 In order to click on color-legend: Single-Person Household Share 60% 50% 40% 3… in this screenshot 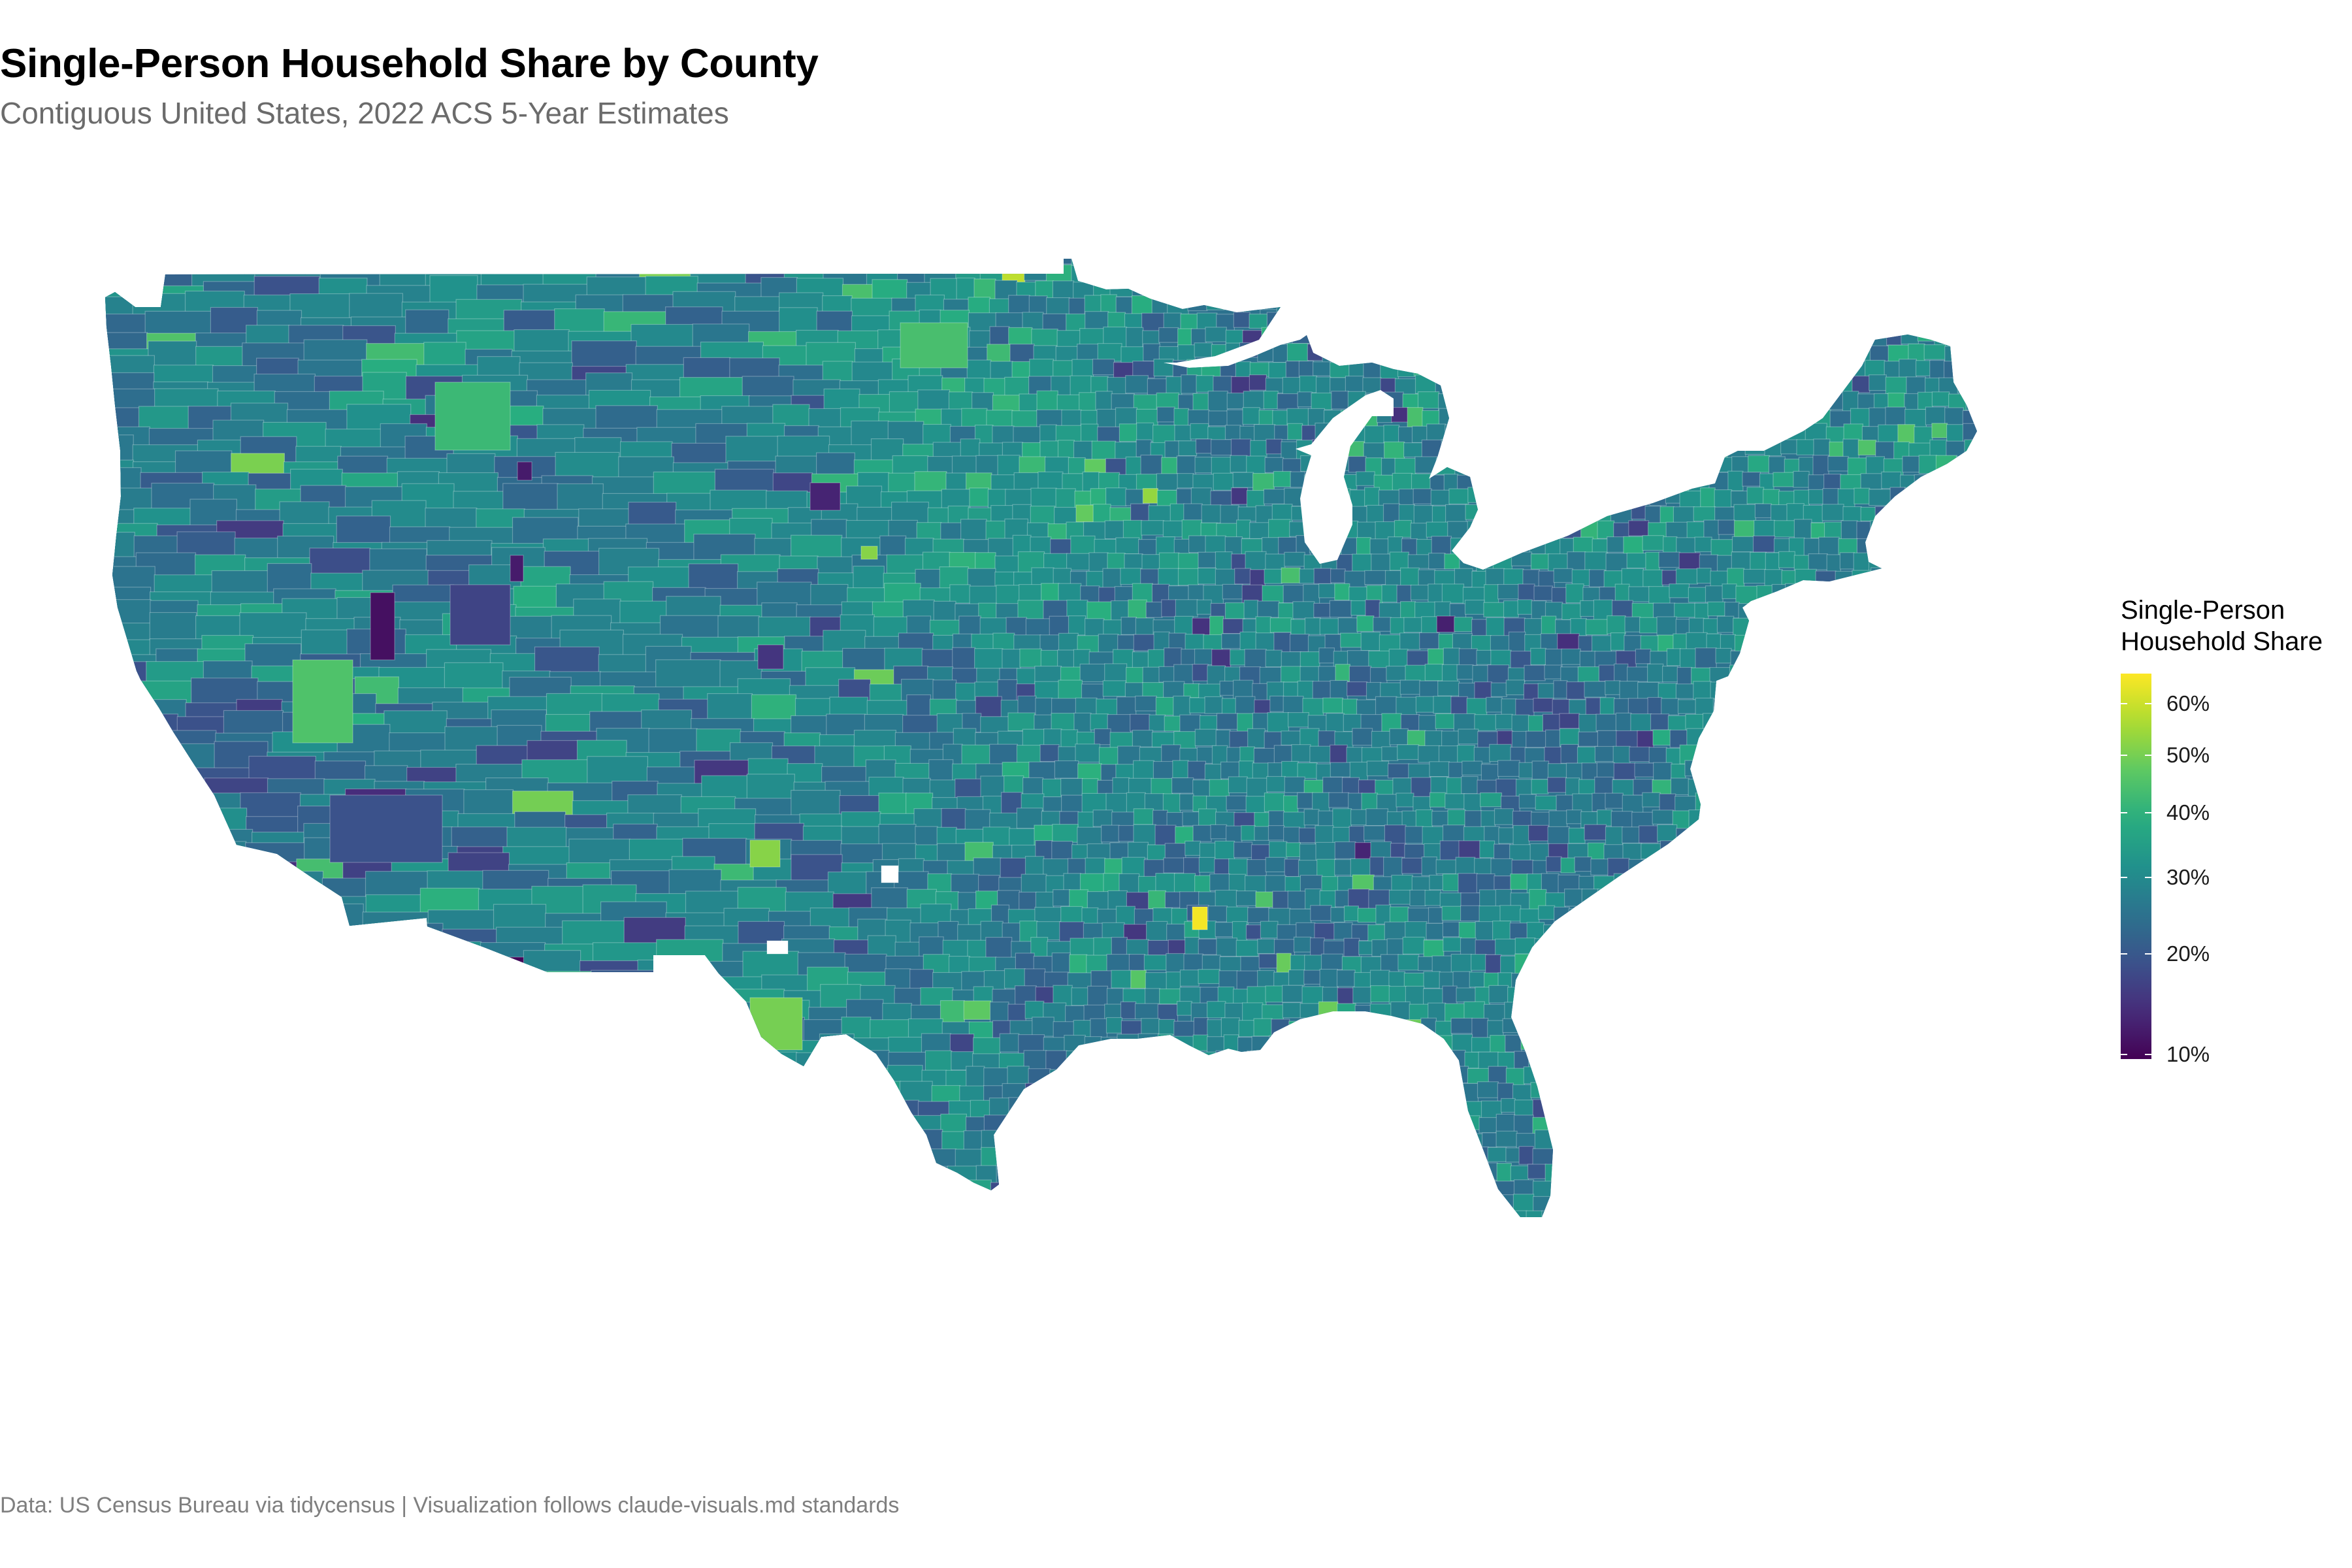, I will do `click(2236, 836)`.